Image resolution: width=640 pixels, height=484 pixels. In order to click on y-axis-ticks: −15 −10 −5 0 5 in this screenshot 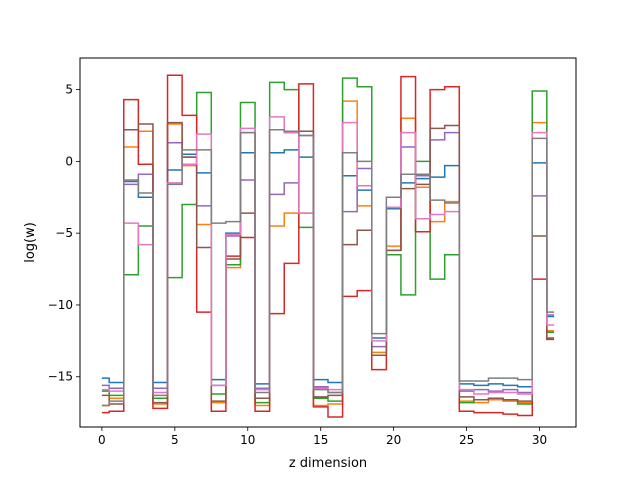, I will do `click(64, 233)`.